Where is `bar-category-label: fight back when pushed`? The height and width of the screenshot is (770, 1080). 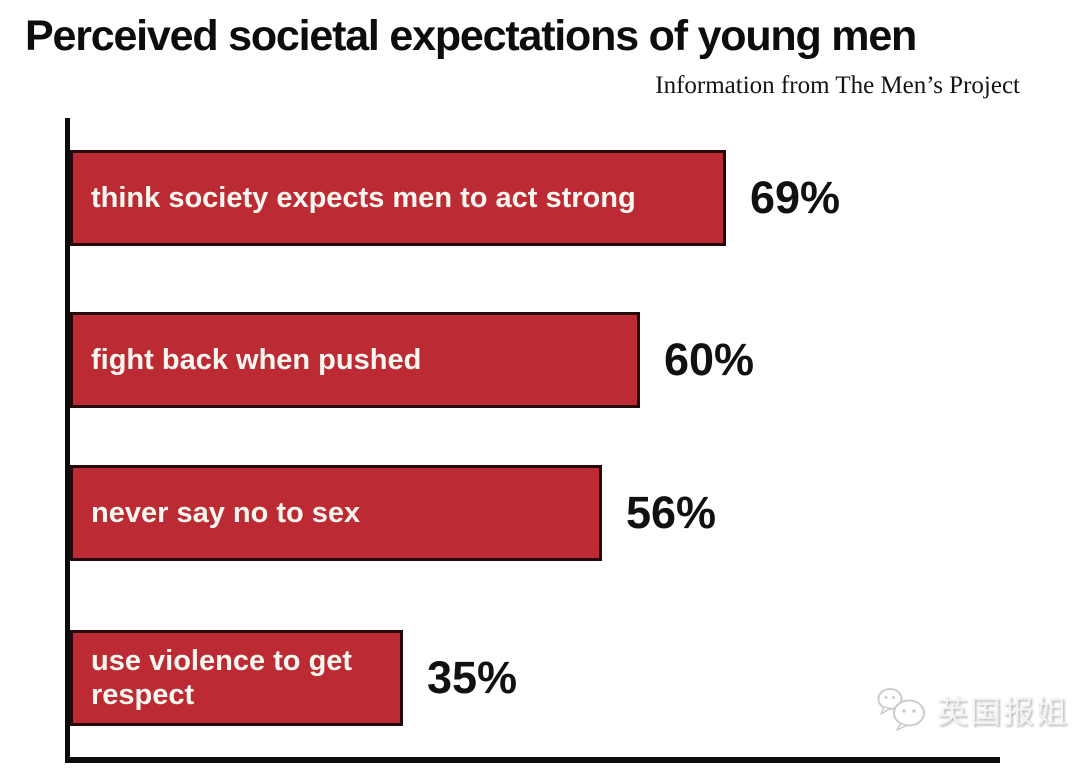 bar-category-label: fight back when pushed is located at coordinates (256, 359).